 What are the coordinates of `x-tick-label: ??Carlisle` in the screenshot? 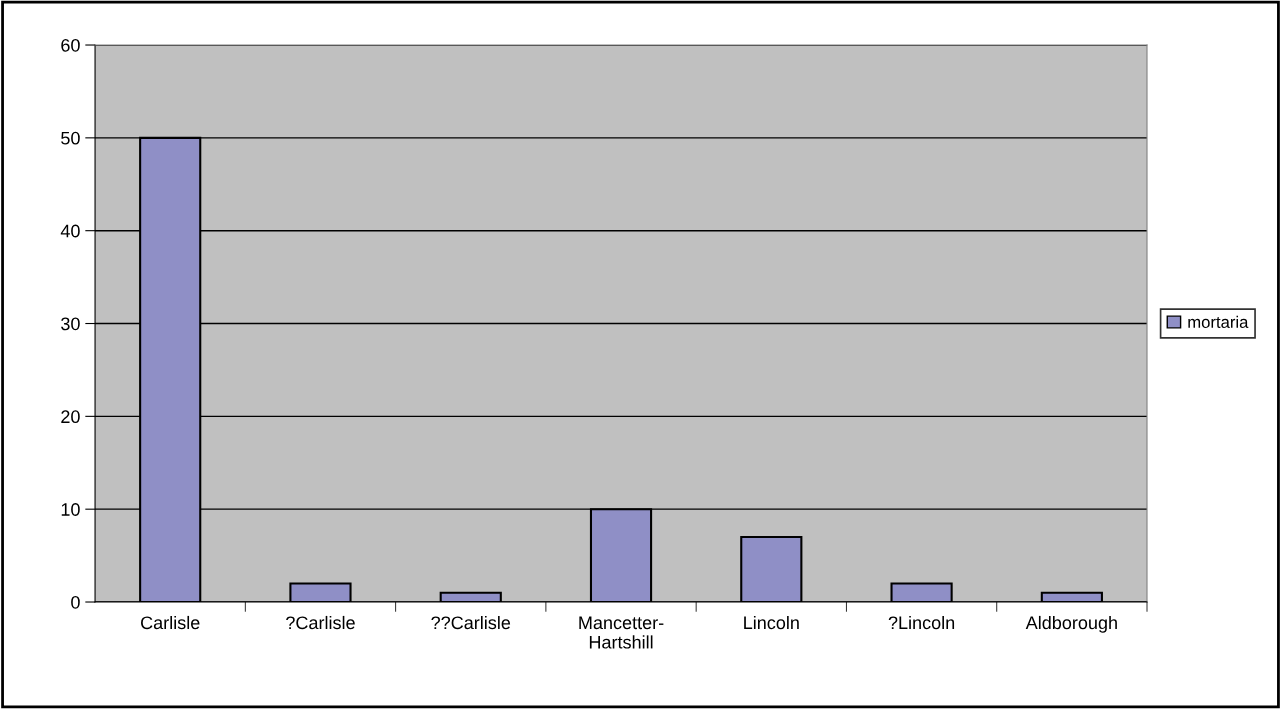 It's located at (471, 622).